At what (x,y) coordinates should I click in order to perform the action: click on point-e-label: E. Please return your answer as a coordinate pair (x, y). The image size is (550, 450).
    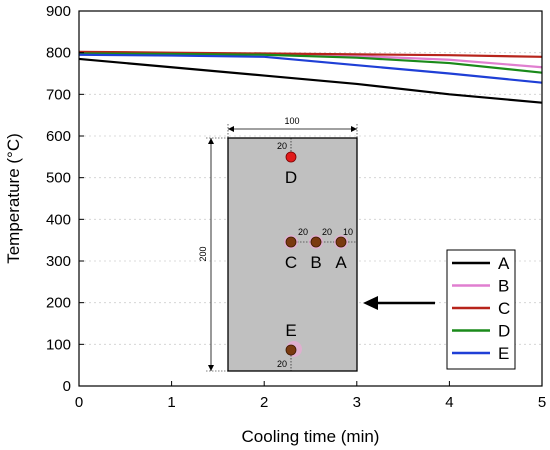
    Looking at the image, I should click on (290, 330).